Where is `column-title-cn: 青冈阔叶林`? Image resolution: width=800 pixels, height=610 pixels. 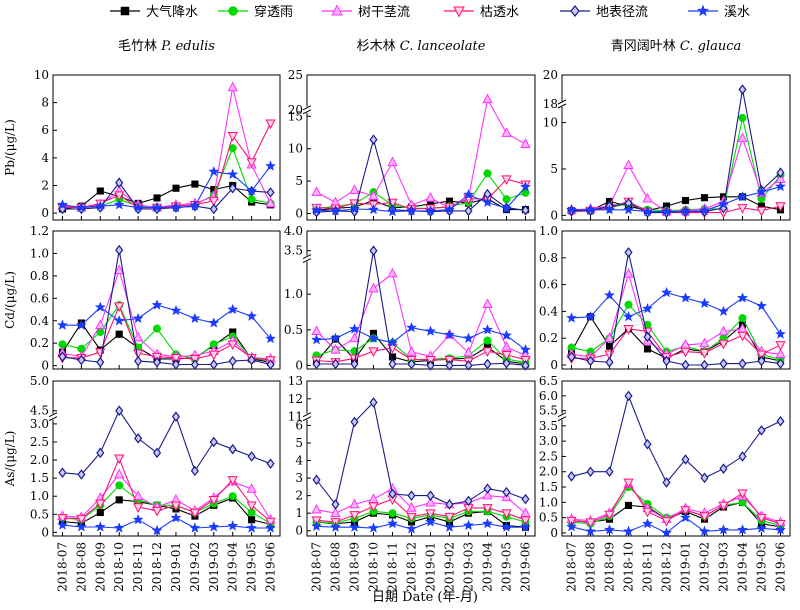
column-title-cn: 青冈阔叶林 is located at coordinates (645, 46).